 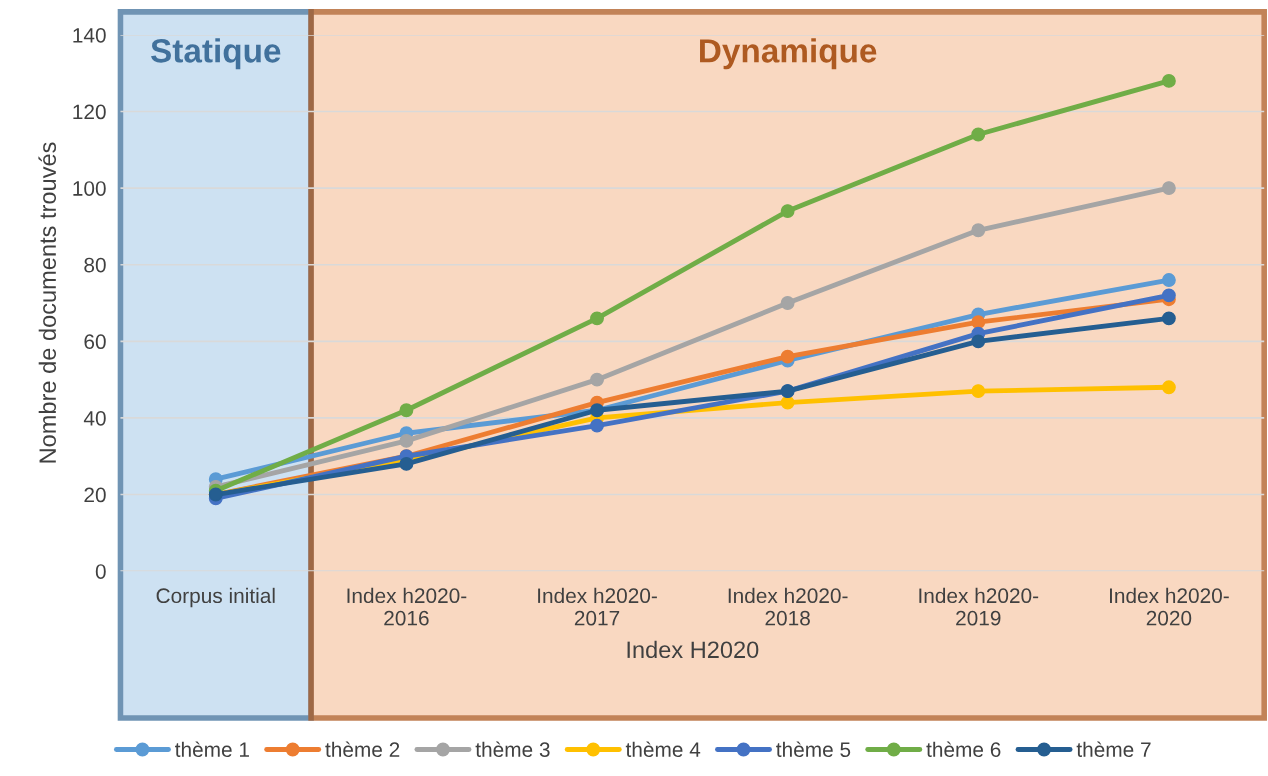 I want to click on legend-label: thème 6, so click(x=963, y=749).